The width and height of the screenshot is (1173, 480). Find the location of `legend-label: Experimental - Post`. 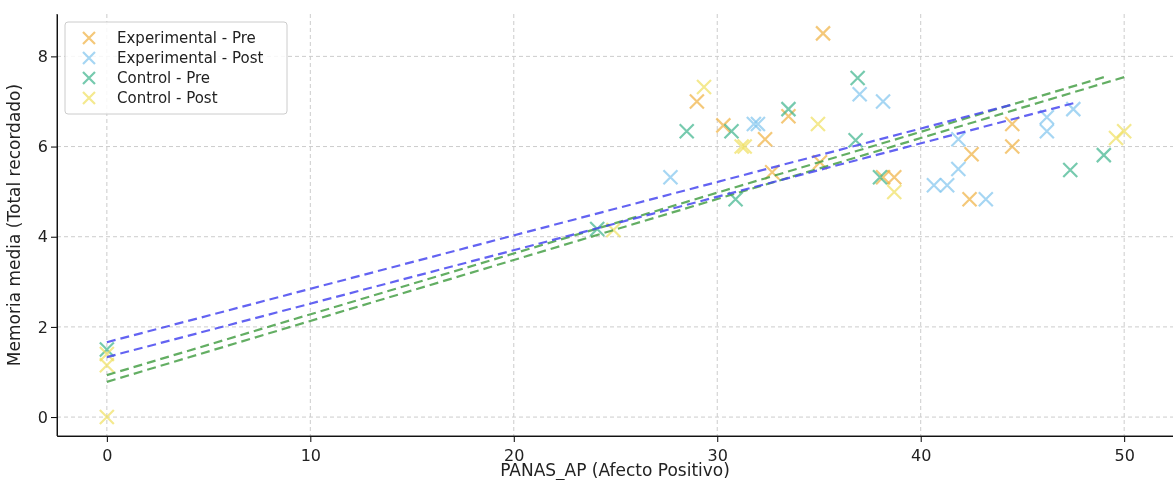

legend-label: Experimental - Post is located at coordinates (190, 58).